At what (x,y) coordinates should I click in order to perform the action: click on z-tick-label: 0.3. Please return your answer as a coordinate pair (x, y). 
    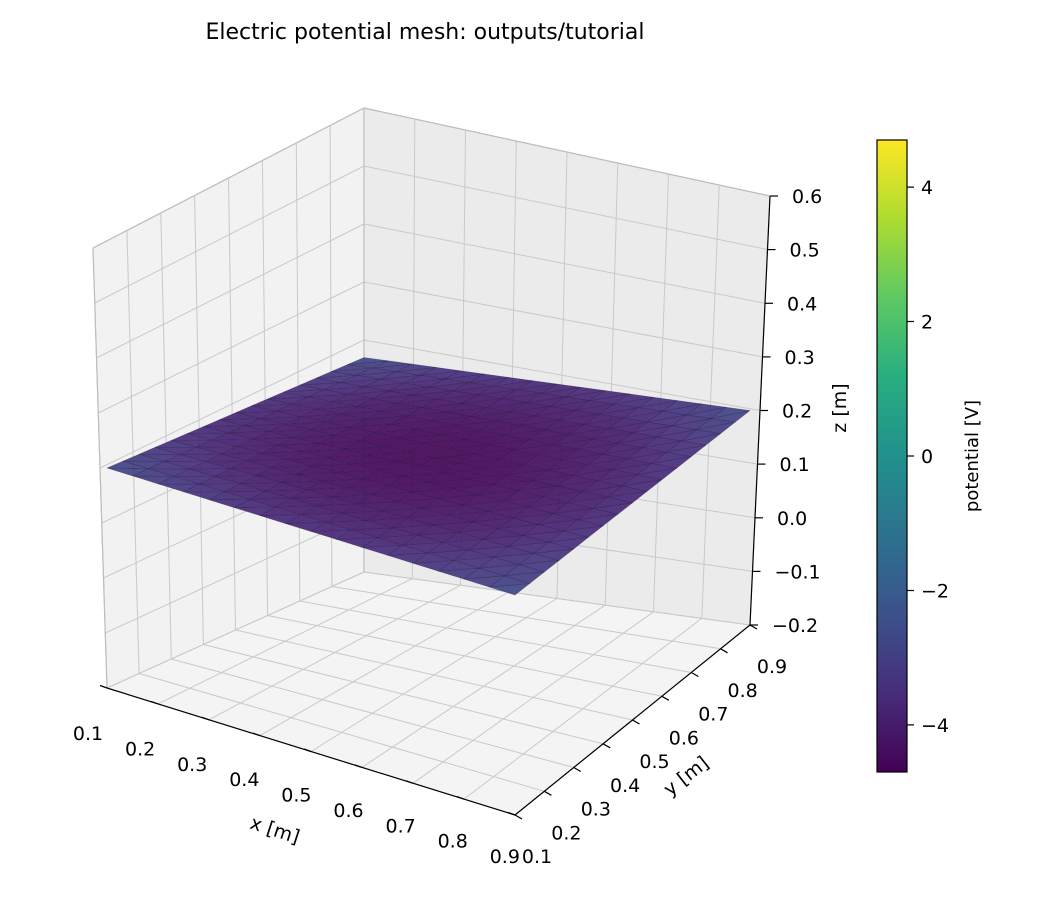
    Looking at the image, I should click on (800, 358).